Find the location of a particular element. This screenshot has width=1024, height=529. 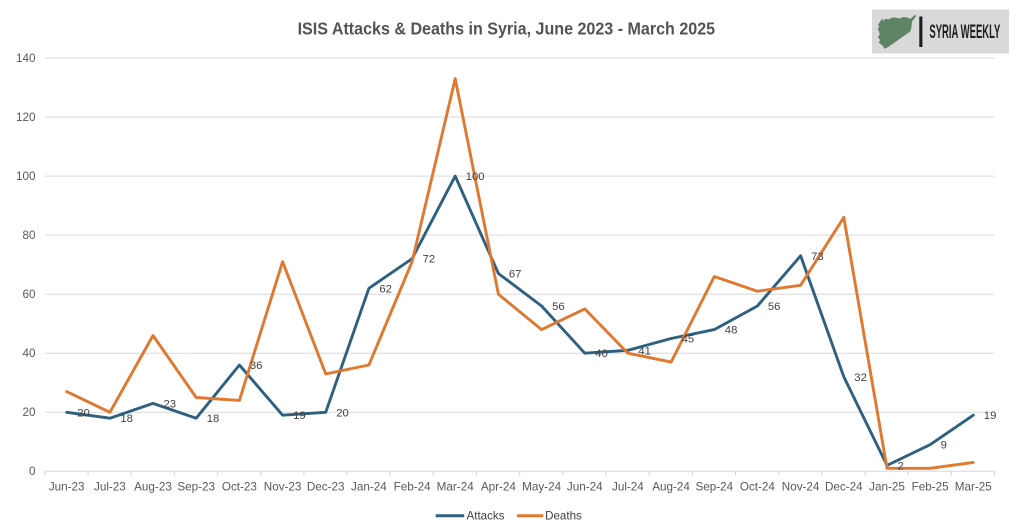

svg-text: Oct-23 is located at coordinates (239, 487).